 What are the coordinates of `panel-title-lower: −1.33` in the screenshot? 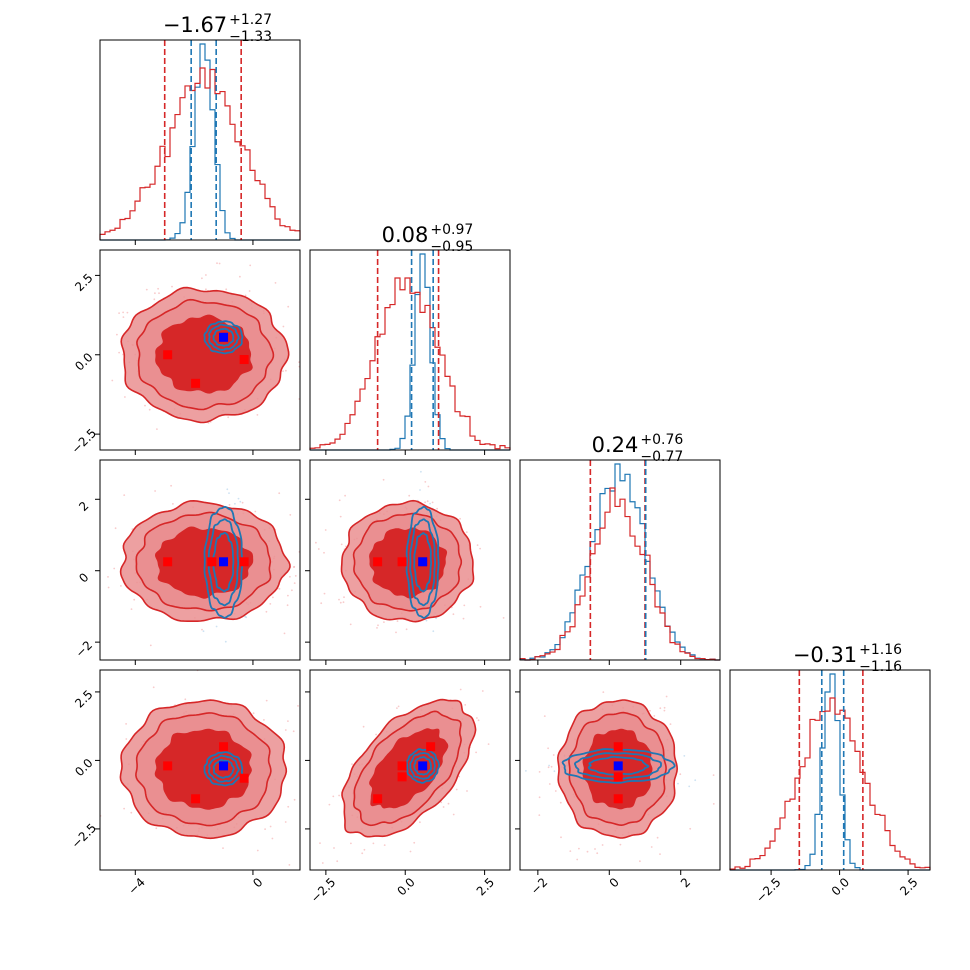 It's located at (250, 37).